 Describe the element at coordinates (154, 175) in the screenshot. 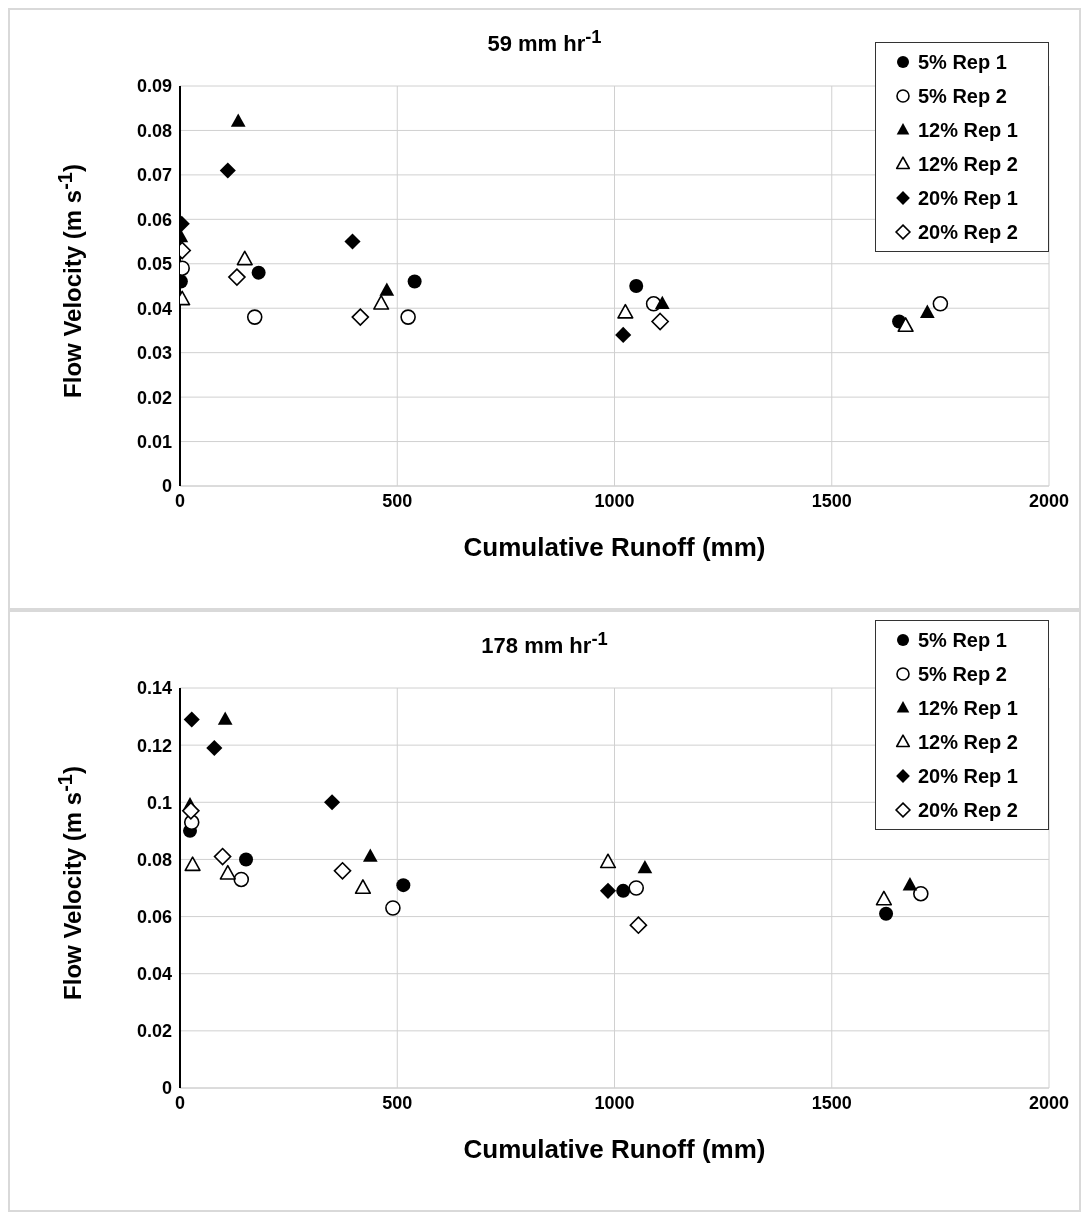

I see `y-tick-label: 0.07` at that location.